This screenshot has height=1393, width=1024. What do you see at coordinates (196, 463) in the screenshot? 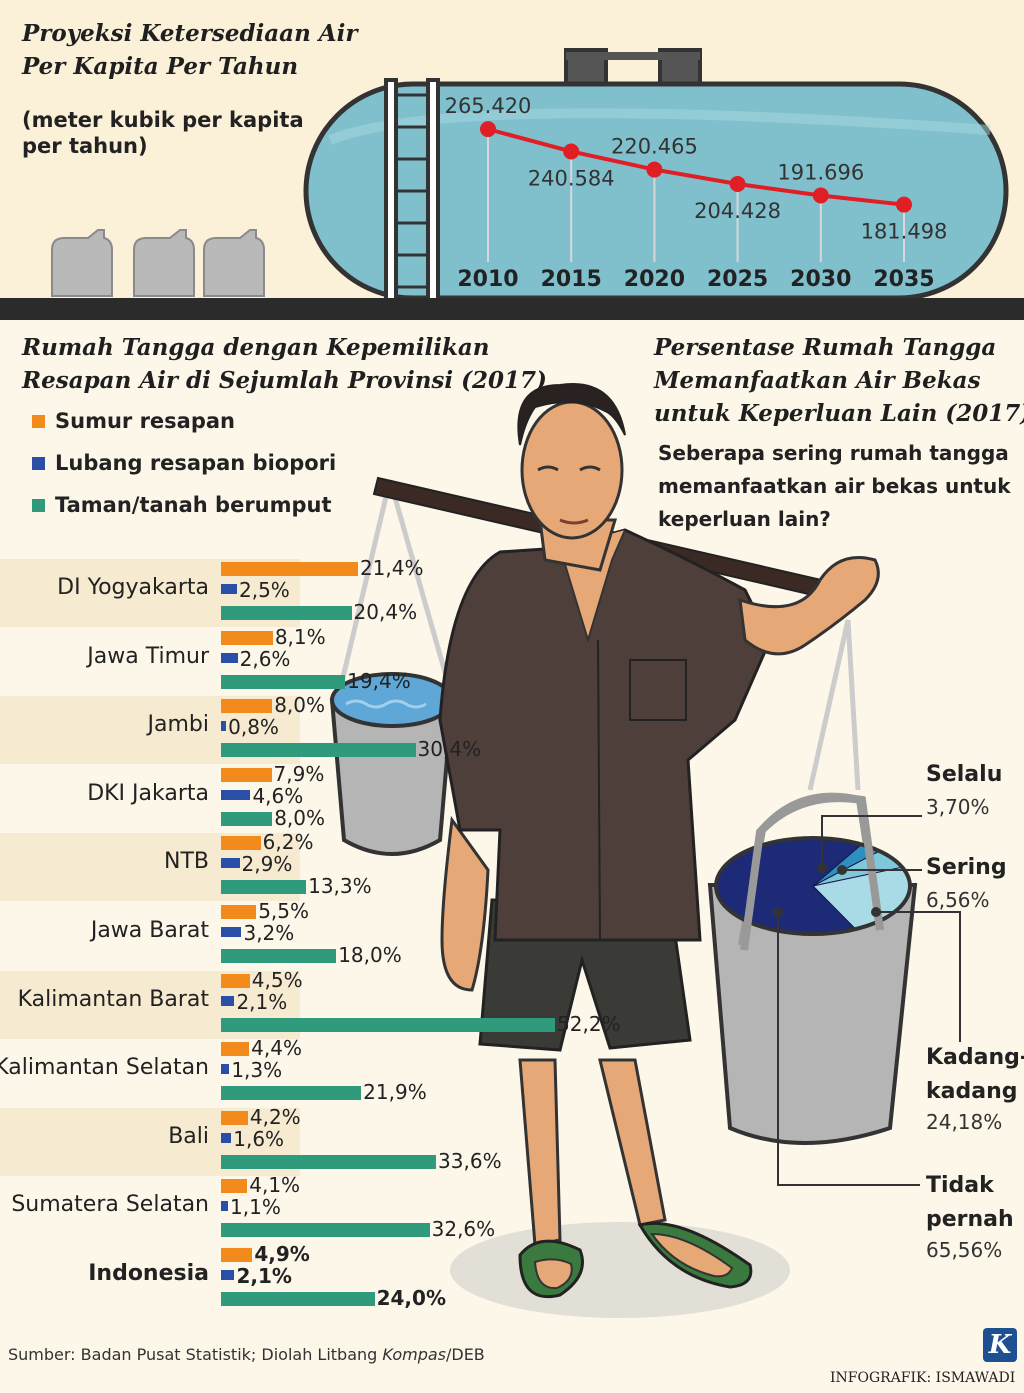
I see `legend-label: Lubang resapan biopori` at bounding box center [196, 463].